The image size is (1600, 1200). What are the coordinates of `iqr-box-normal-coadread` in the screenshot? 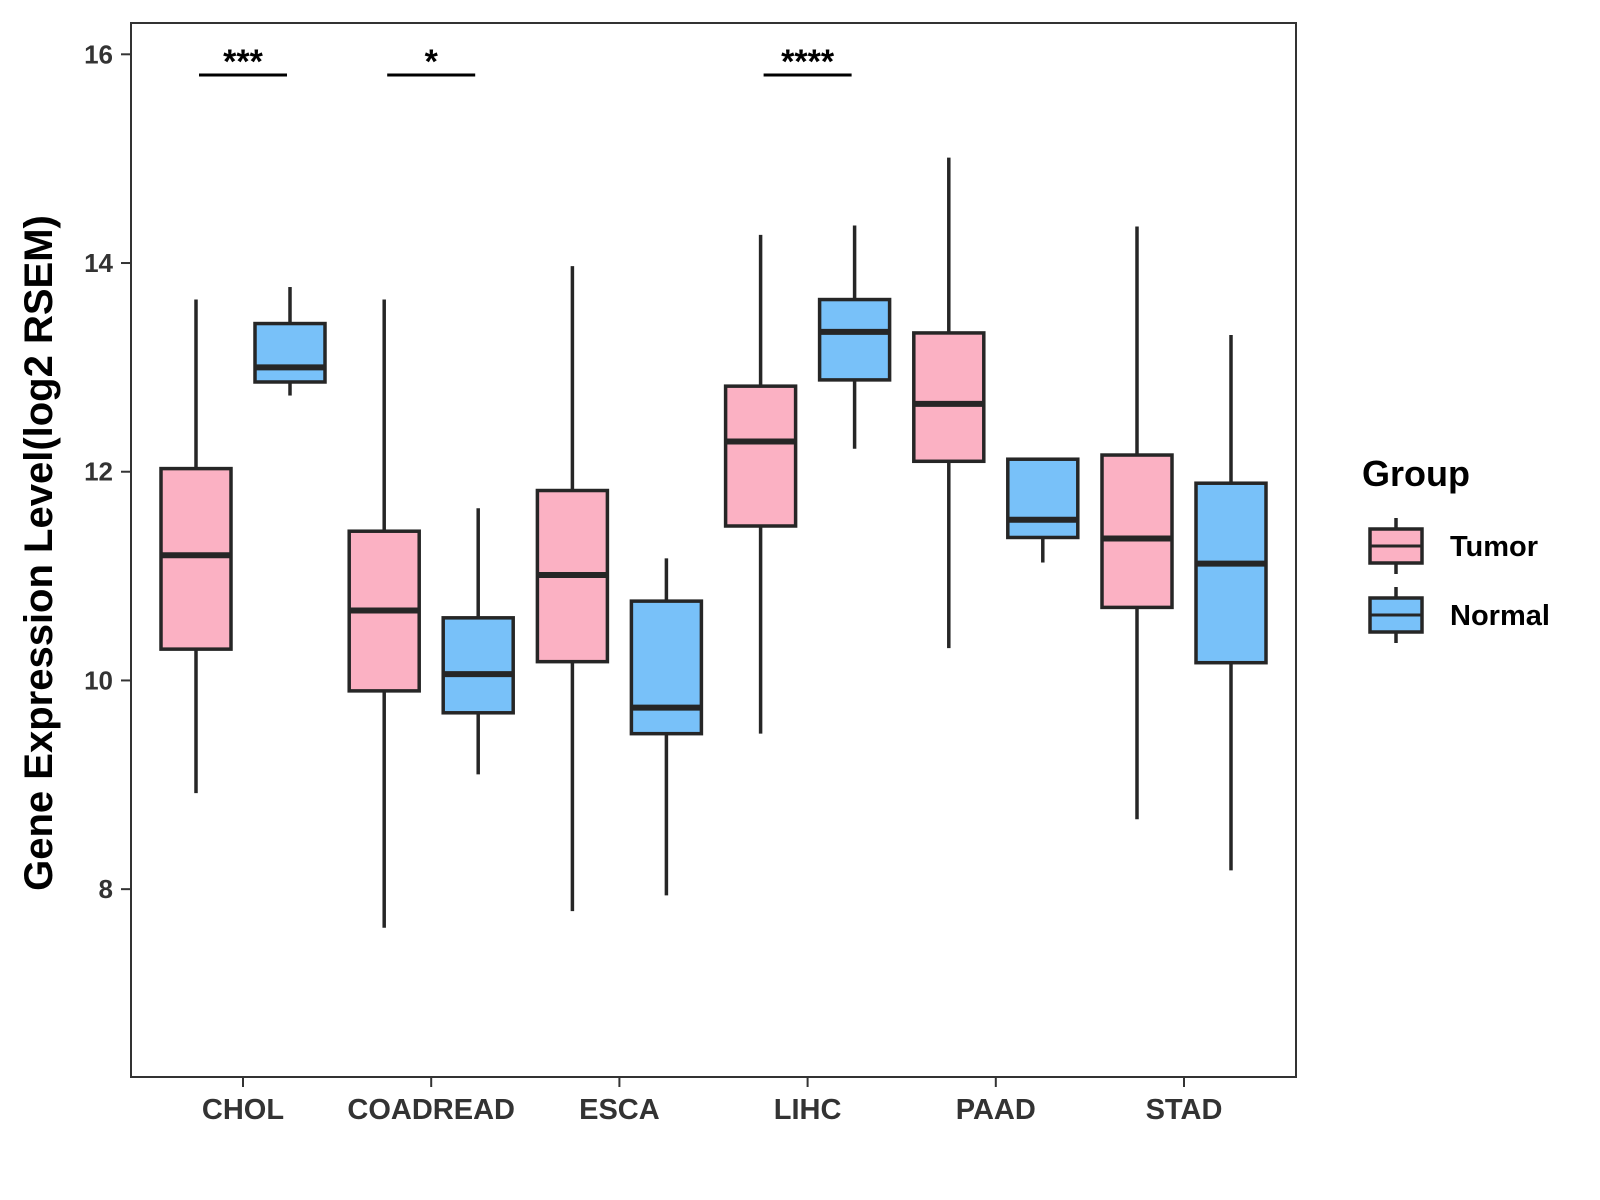 It's located at (478, 665).